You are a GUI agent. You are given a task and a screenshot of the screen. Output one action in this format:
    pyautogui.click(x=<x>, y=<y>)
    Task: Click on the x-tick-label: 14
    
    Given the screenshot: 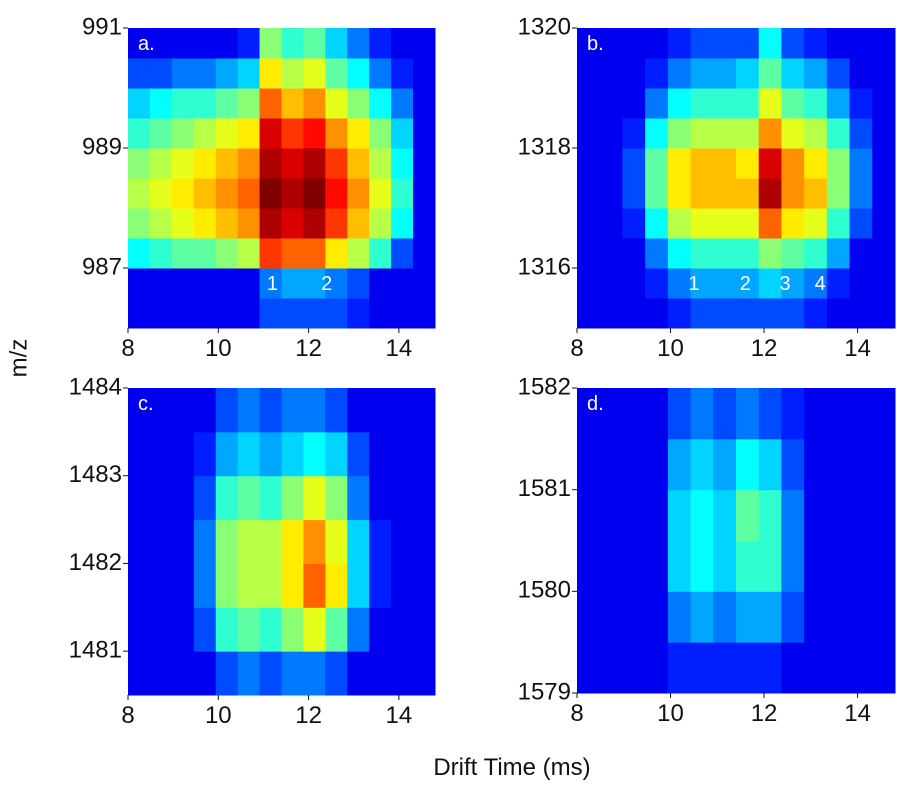 What is the action you would take?
    pyautogui.click(x=399, y=348)
    